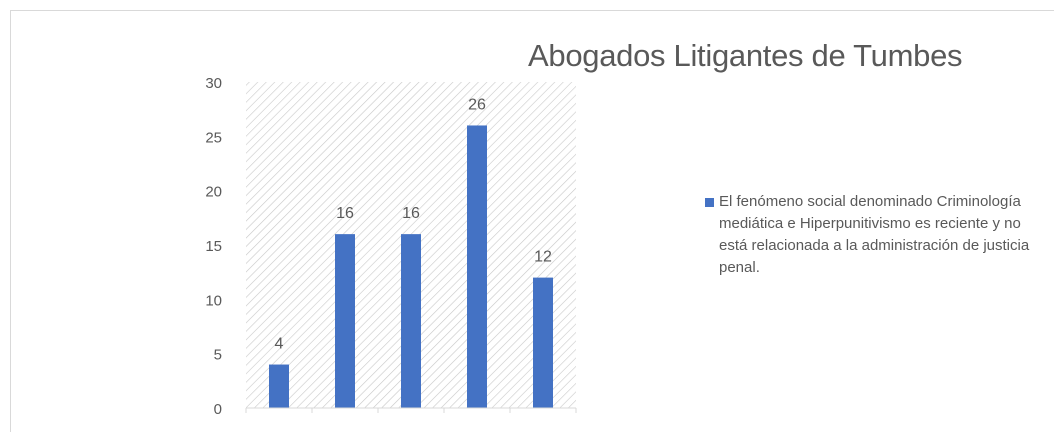 This screenshot has width=1054, height=432. I want to click on y-tick-label: 0, so click(218, 409).